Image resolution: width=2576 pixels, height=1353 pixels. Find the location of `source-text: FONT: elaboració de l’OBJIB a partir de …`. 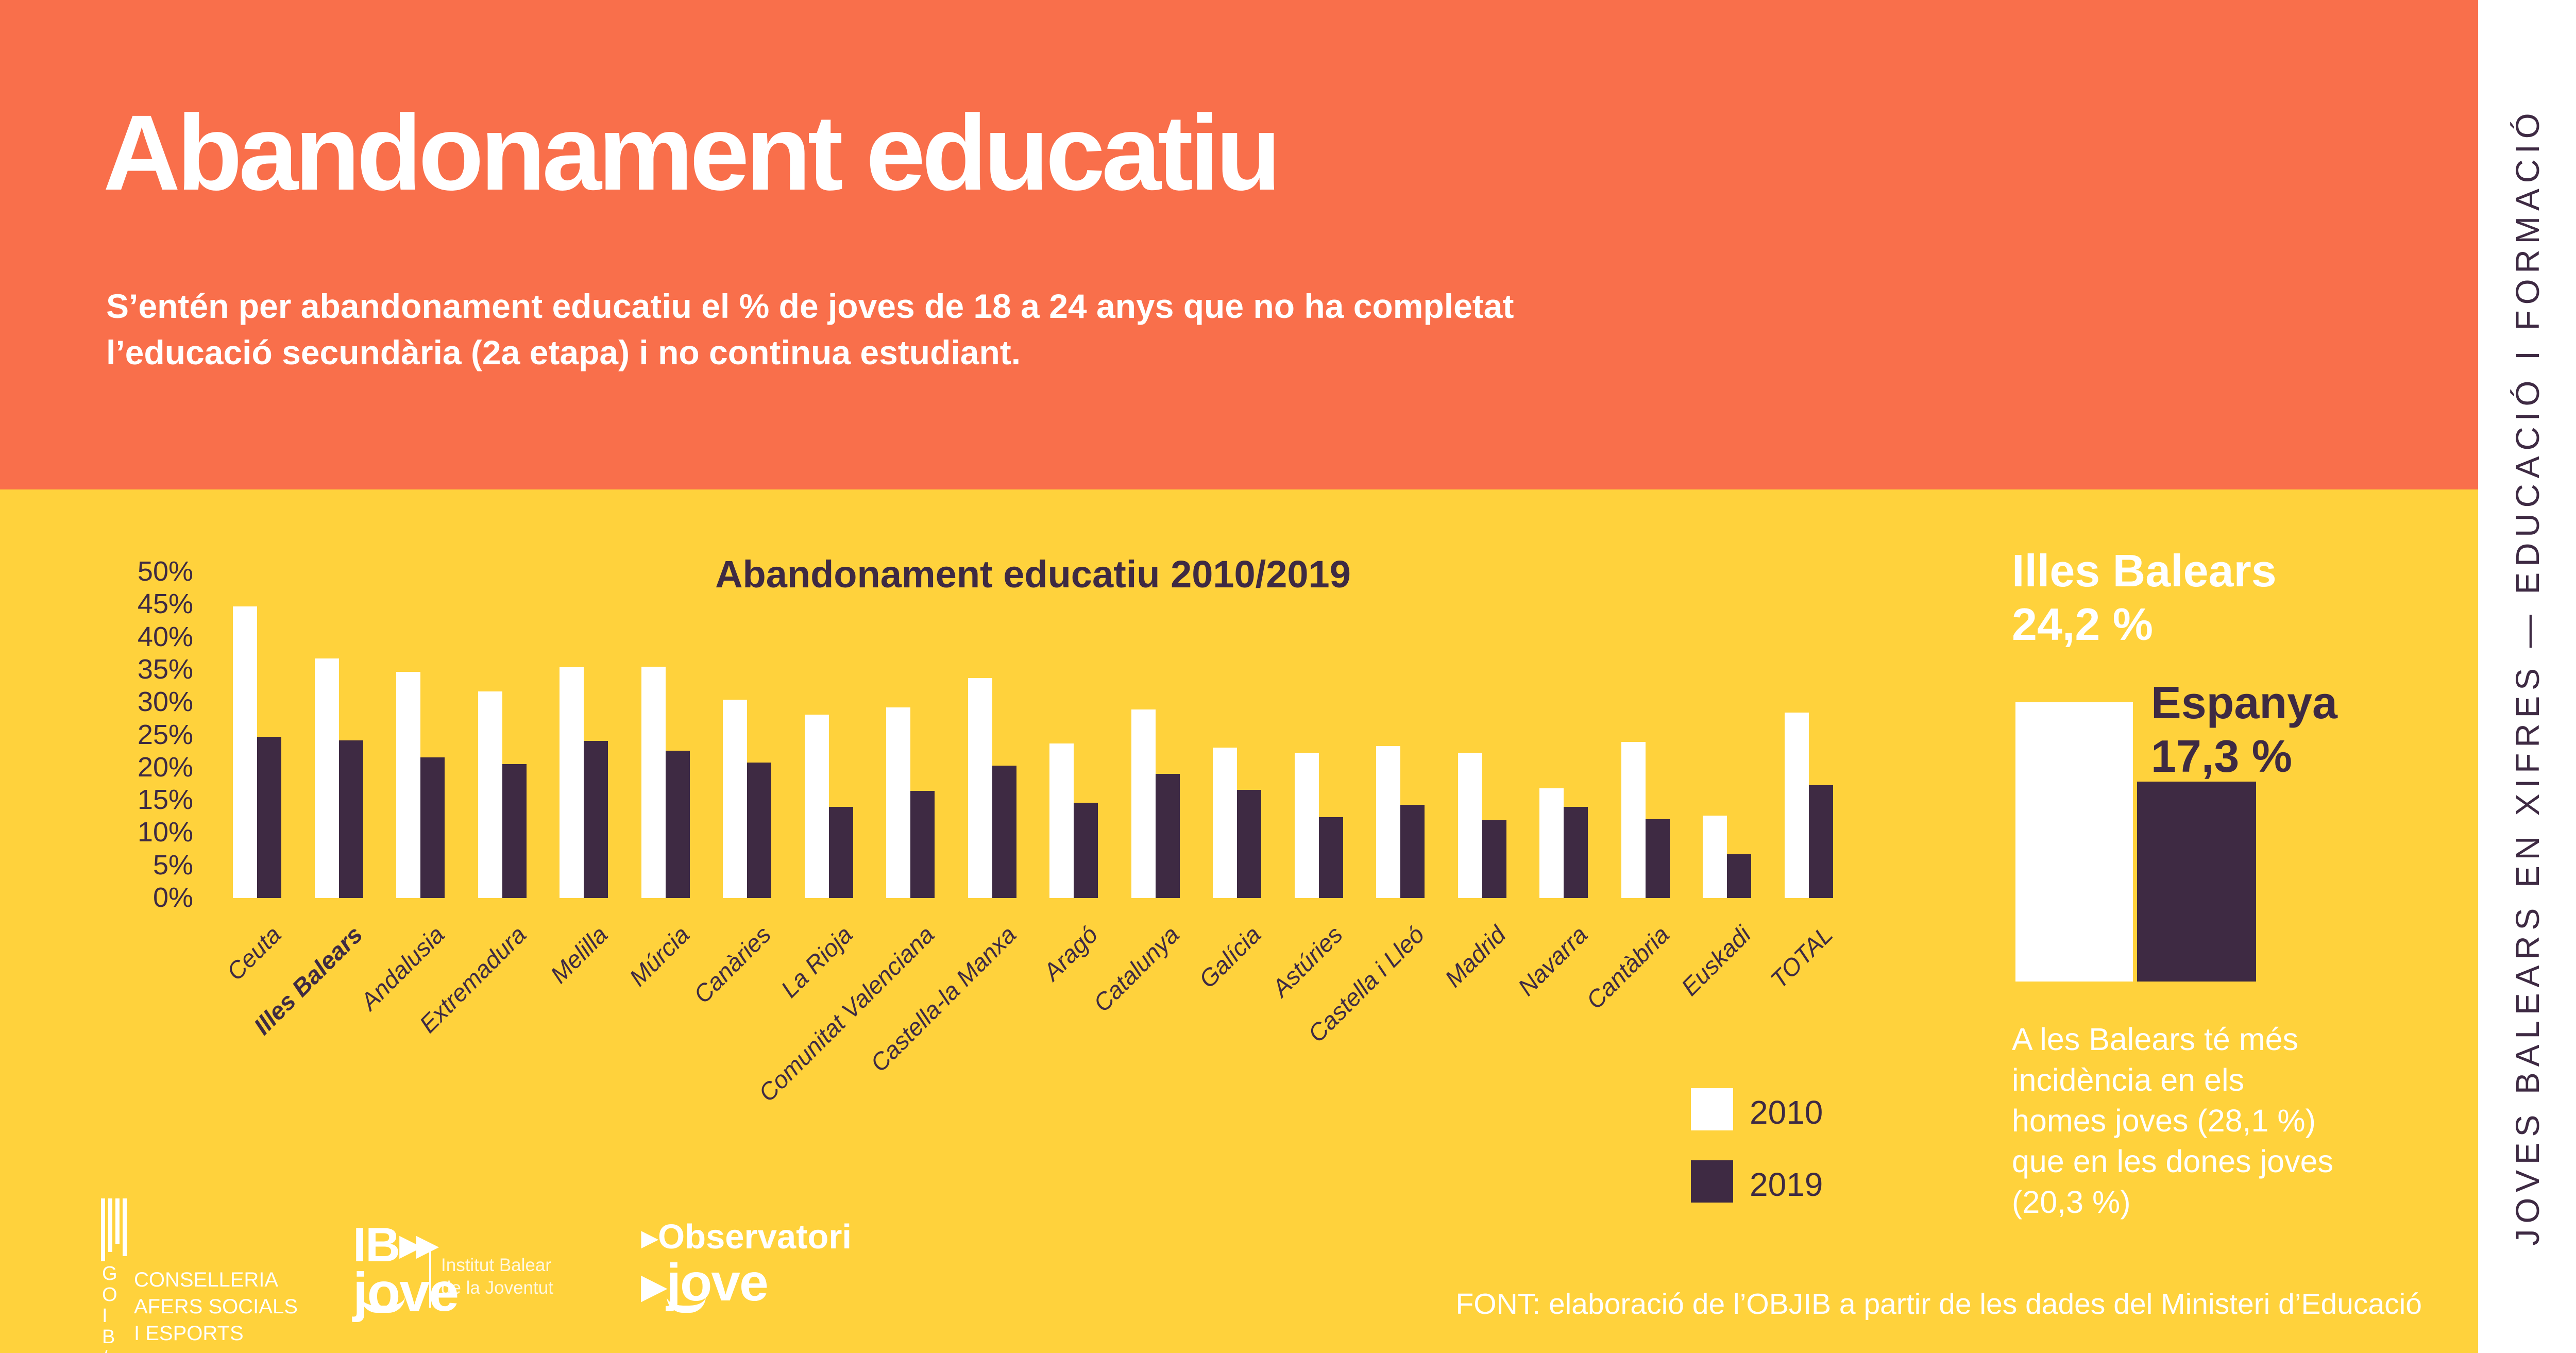

source-text: FONT: elaboració de l’OBJIB a partir de … is located at coordinates (1938, 1304).